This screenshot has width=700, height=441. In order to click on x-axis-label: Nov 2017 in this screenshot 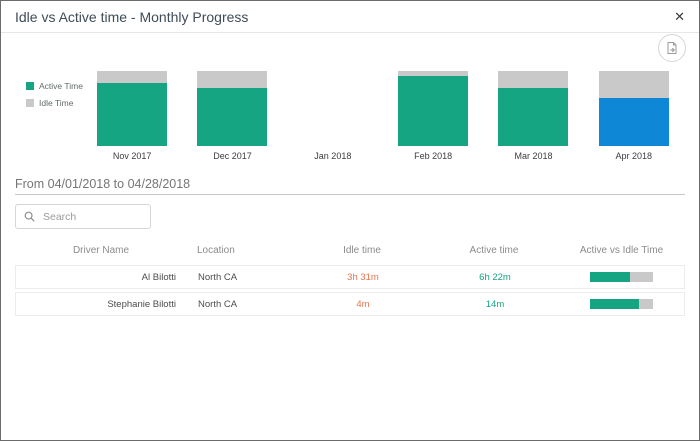, I will do `click(132, 156)`.